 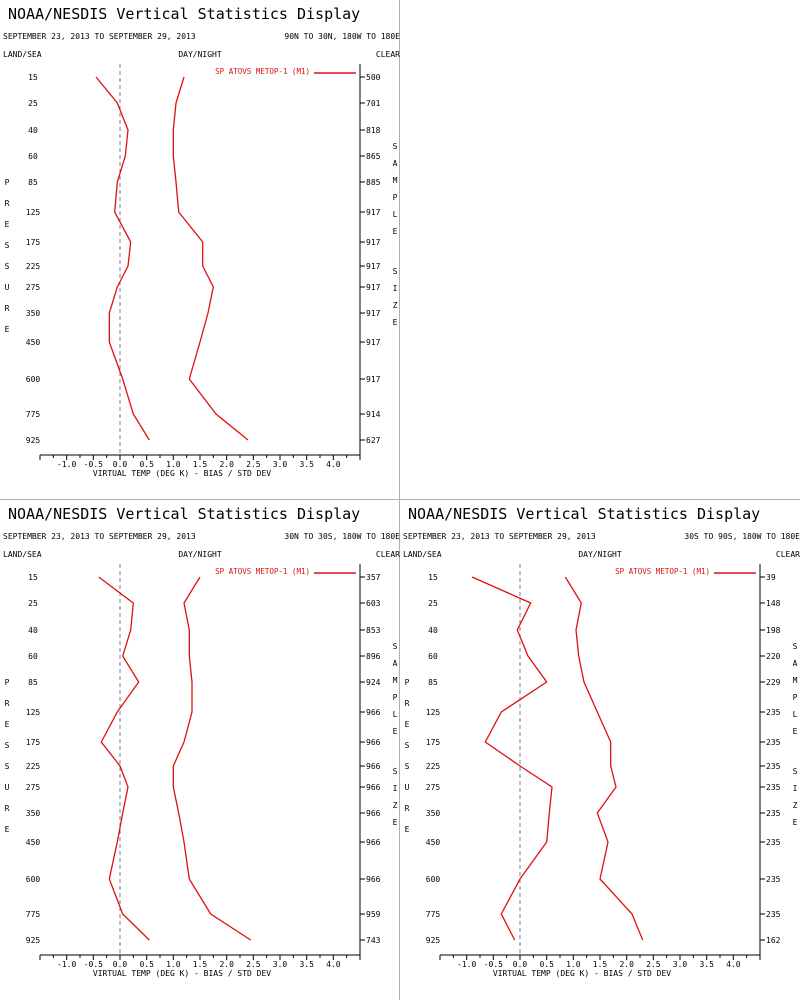 What do you see at coordinates (33, 77) in the screenshot?
I see `pressure-tick-label: 15` at bounding box center [33, 77].